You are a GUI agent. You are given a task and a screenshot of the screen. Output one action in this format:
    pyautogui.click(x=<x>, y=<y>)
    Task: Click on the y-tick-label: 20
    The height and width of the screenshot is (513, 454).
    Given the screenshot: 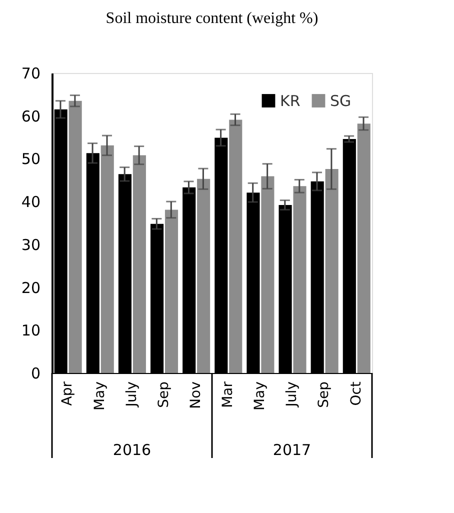 What is the action you would take?
    pyautogui.click(x=30, y=287)
    